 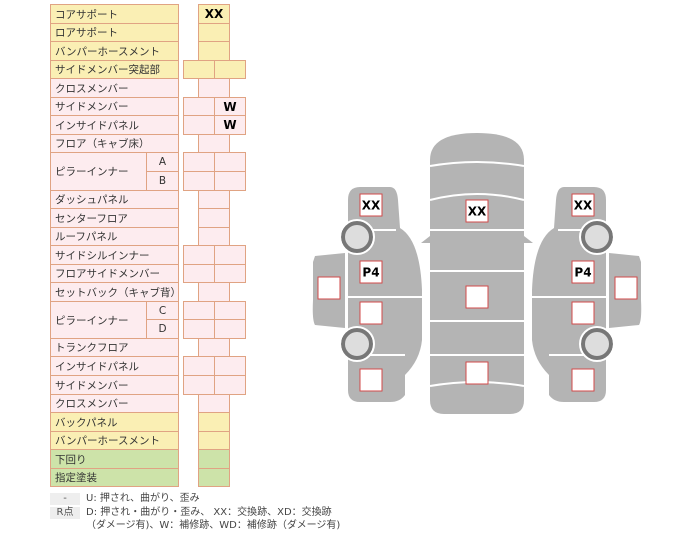 I want to click on legend-text: （ダメージ有)、W：補修跡、WD：補修跡（ダメージ有), so click(x=213, y=525).